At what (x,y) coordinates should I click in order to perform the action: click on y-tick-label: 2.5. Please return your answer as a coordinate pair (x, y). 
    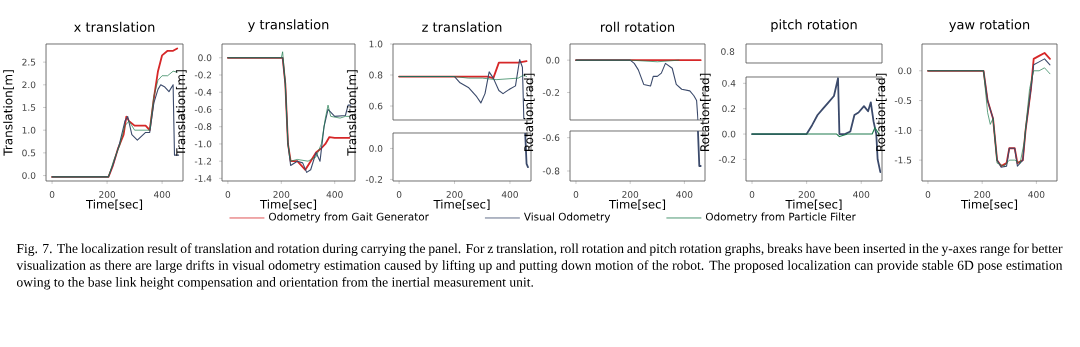
    Looking at the image, I should click on (29, 62).